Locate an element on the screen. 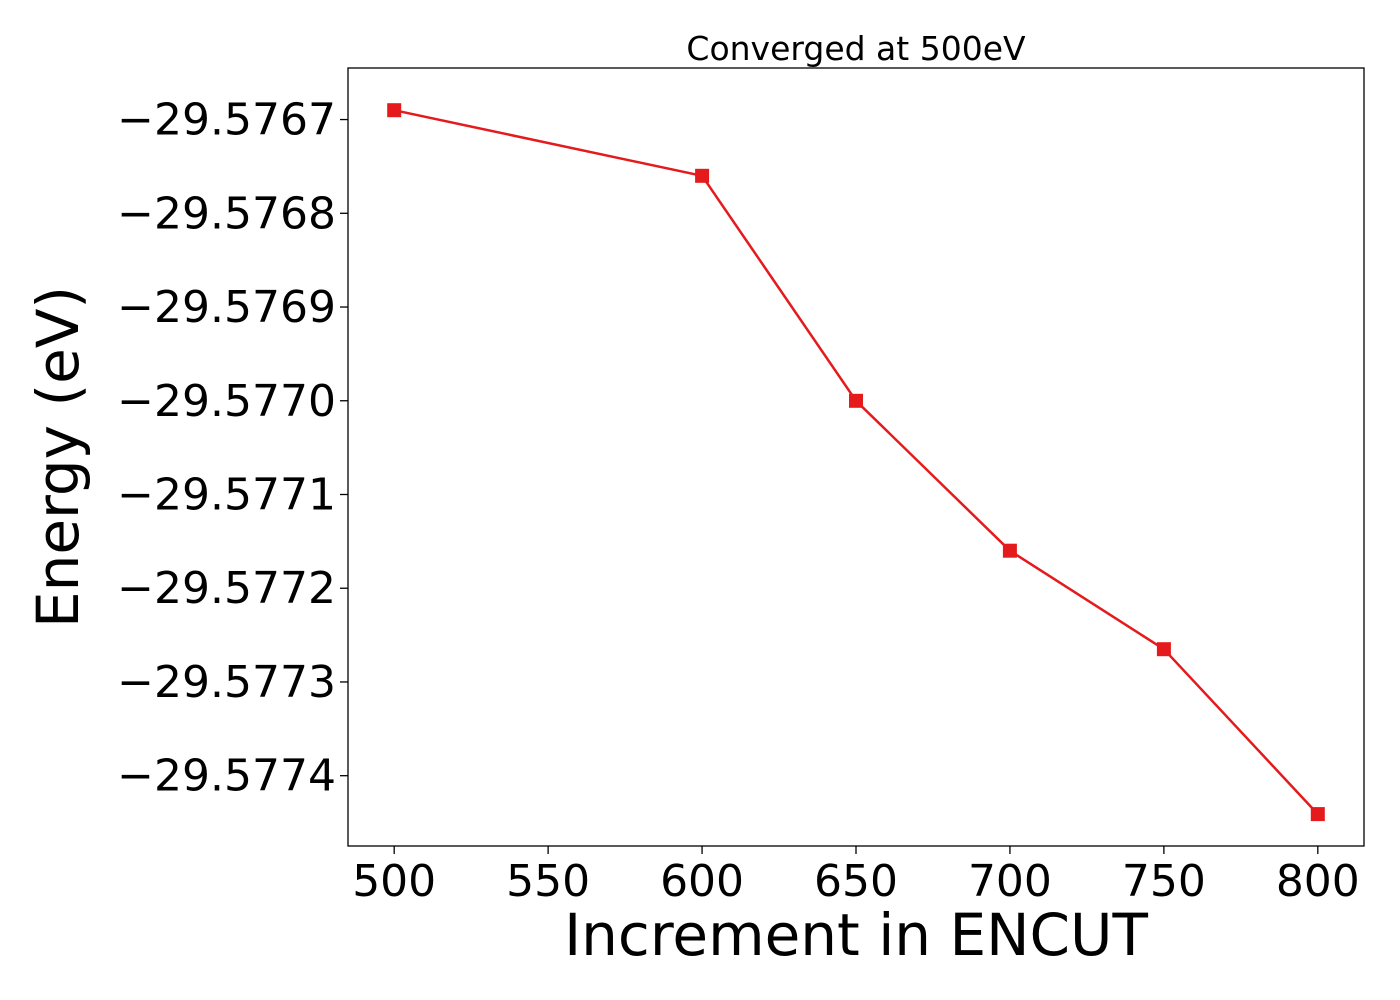 Image resolution: width=1400 pixels, height=1000 pixels. x-tick-label: 500 is located at coordinates (394, 881).